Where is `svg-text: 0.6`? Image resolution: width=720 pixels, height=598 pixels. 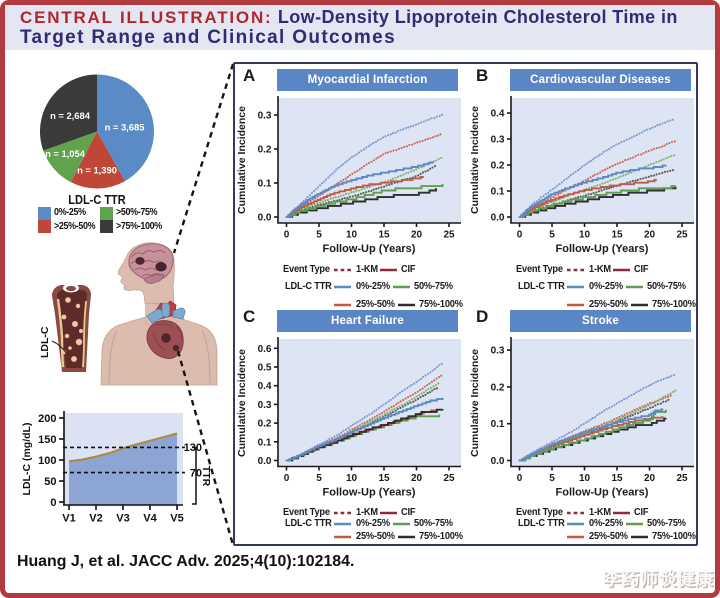 svg-text: 0.6 is located at coordinates (265, 348).